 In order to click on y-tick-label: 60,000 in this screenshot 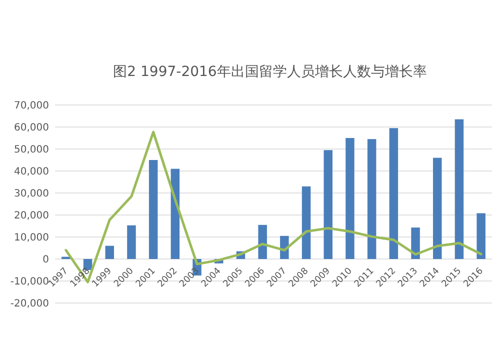, I will do `click(31, 128)`.